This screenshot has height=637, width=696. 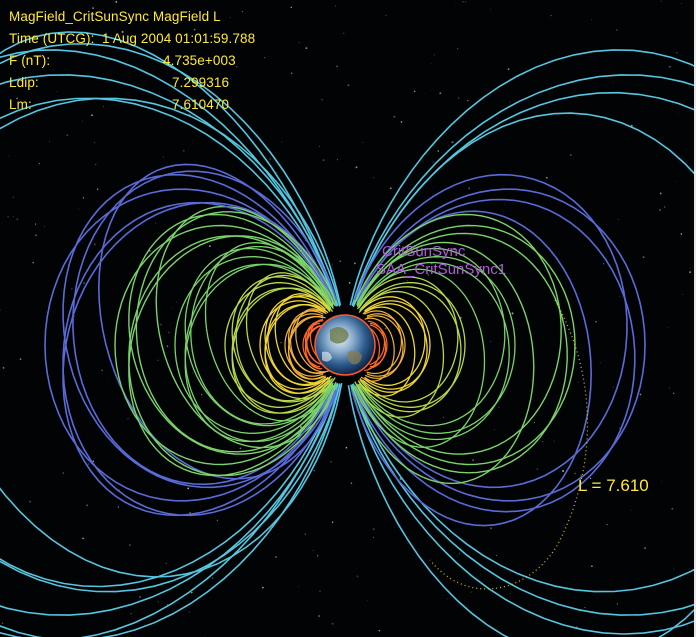 What do you see at coordinates (695, 318) in the screenshot?
I see `window-border` at bounding box center [695, 318].